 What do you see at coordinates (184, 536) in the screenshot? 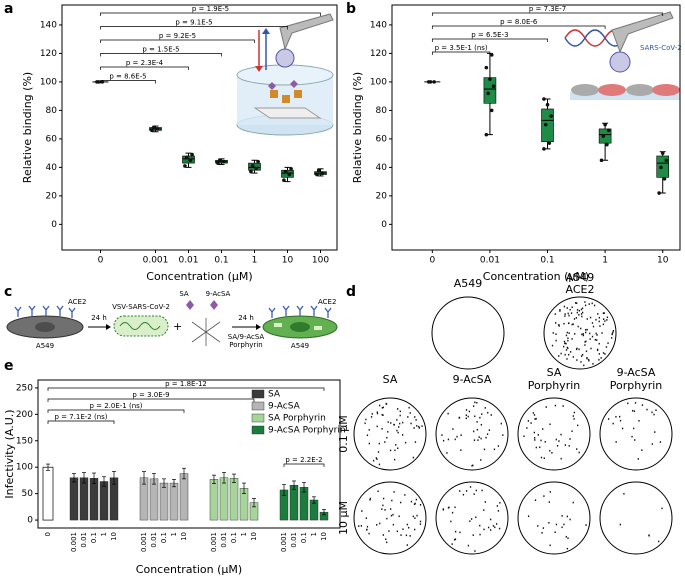
I see `x-tick-label: 10` at bounding box center [184, 536].